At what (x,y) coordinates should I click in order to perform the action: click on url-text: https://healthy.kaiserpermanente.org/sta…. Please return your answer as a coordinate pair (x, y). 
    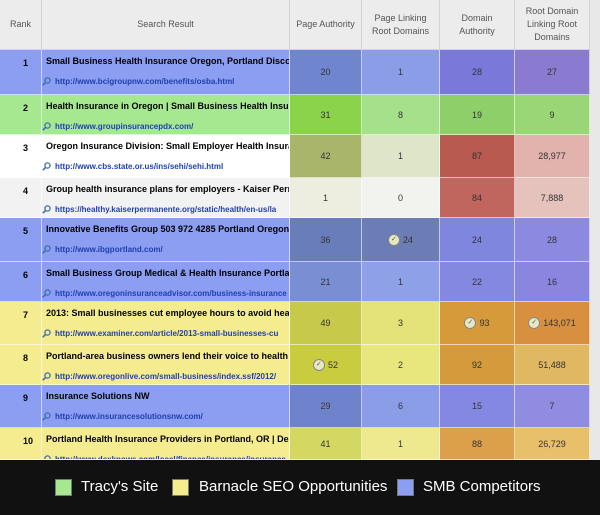
    Looking at the image, I should click on (166, 209).